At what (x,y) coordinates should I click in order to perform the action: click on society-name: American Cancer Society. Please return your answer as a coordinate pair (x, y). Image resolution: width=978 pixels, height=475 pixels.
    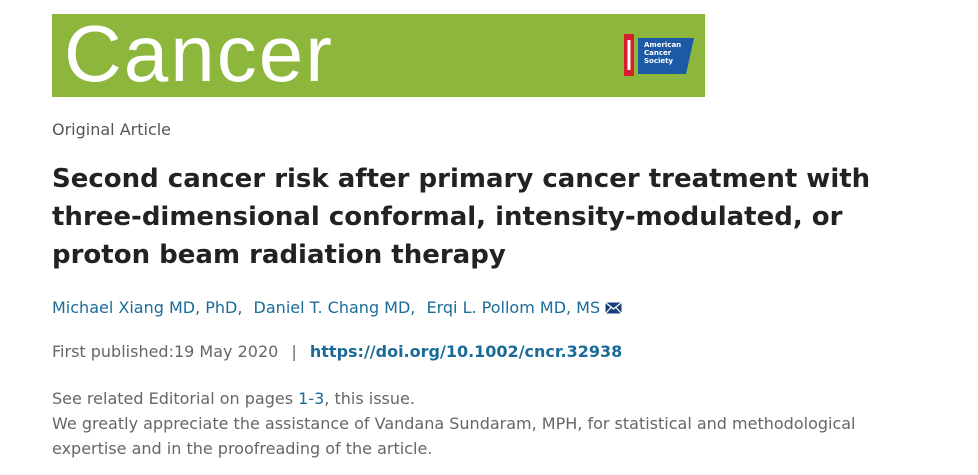
    Looking at the image, I should click on (663, 53).